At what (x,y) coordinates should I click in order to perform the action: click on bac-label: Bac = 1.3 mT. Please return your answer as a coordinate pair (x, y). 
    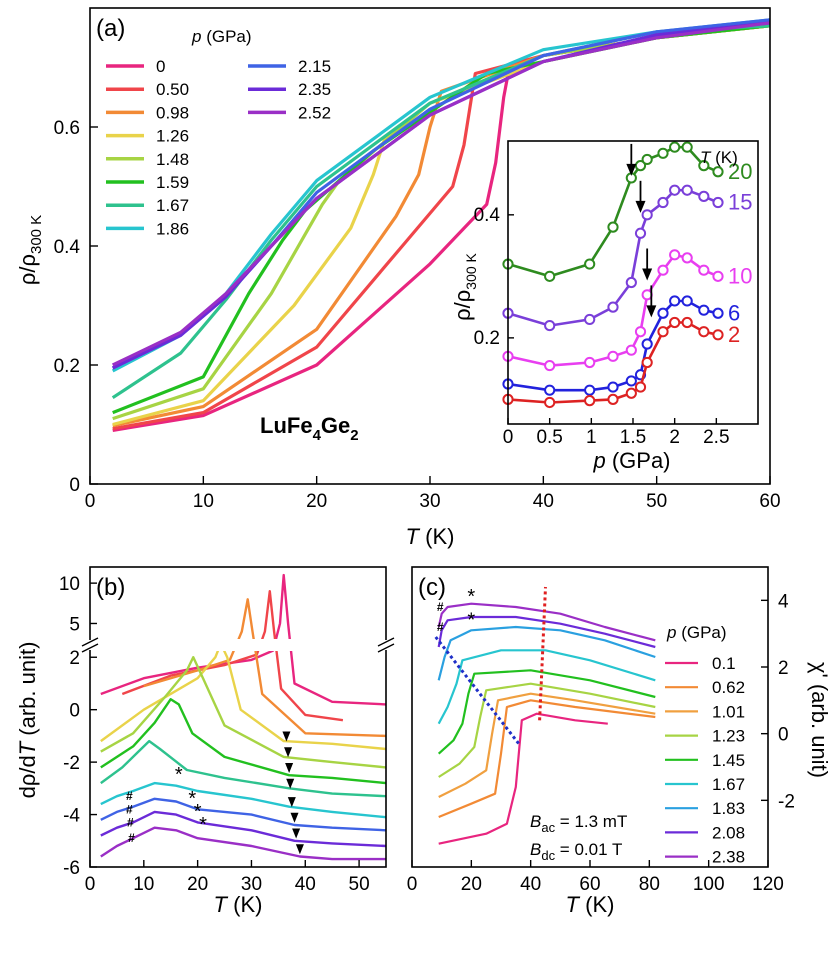
    Looking at the image, I should click on (578, 823).